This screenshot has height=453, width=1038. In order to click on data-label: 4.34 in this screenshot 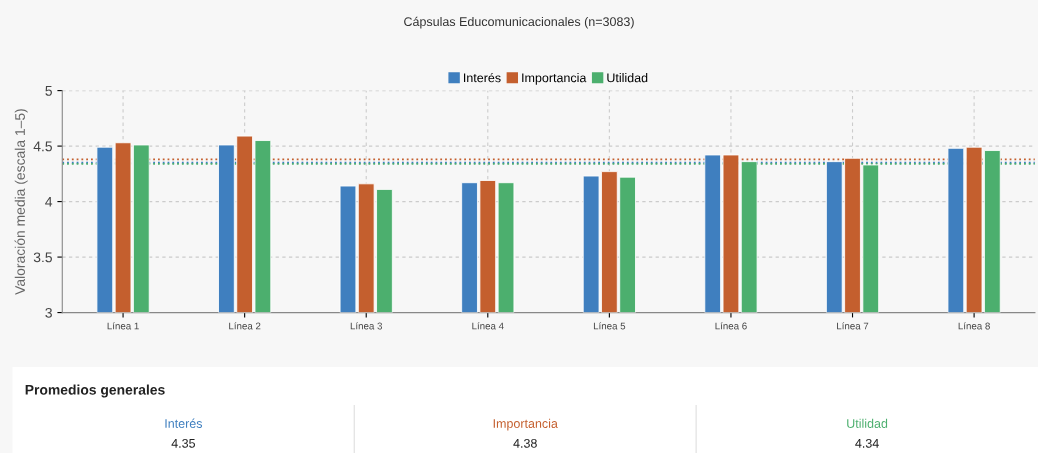, I will do `click(867, 443)`.